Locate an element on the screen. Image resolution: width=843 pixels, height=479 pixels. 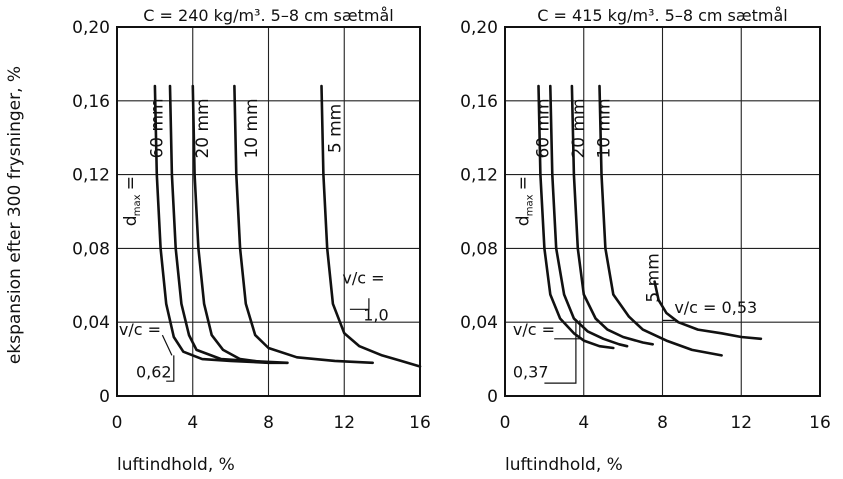
annotation-label: v/c = 0,53 is located at coordinates (715, 307).